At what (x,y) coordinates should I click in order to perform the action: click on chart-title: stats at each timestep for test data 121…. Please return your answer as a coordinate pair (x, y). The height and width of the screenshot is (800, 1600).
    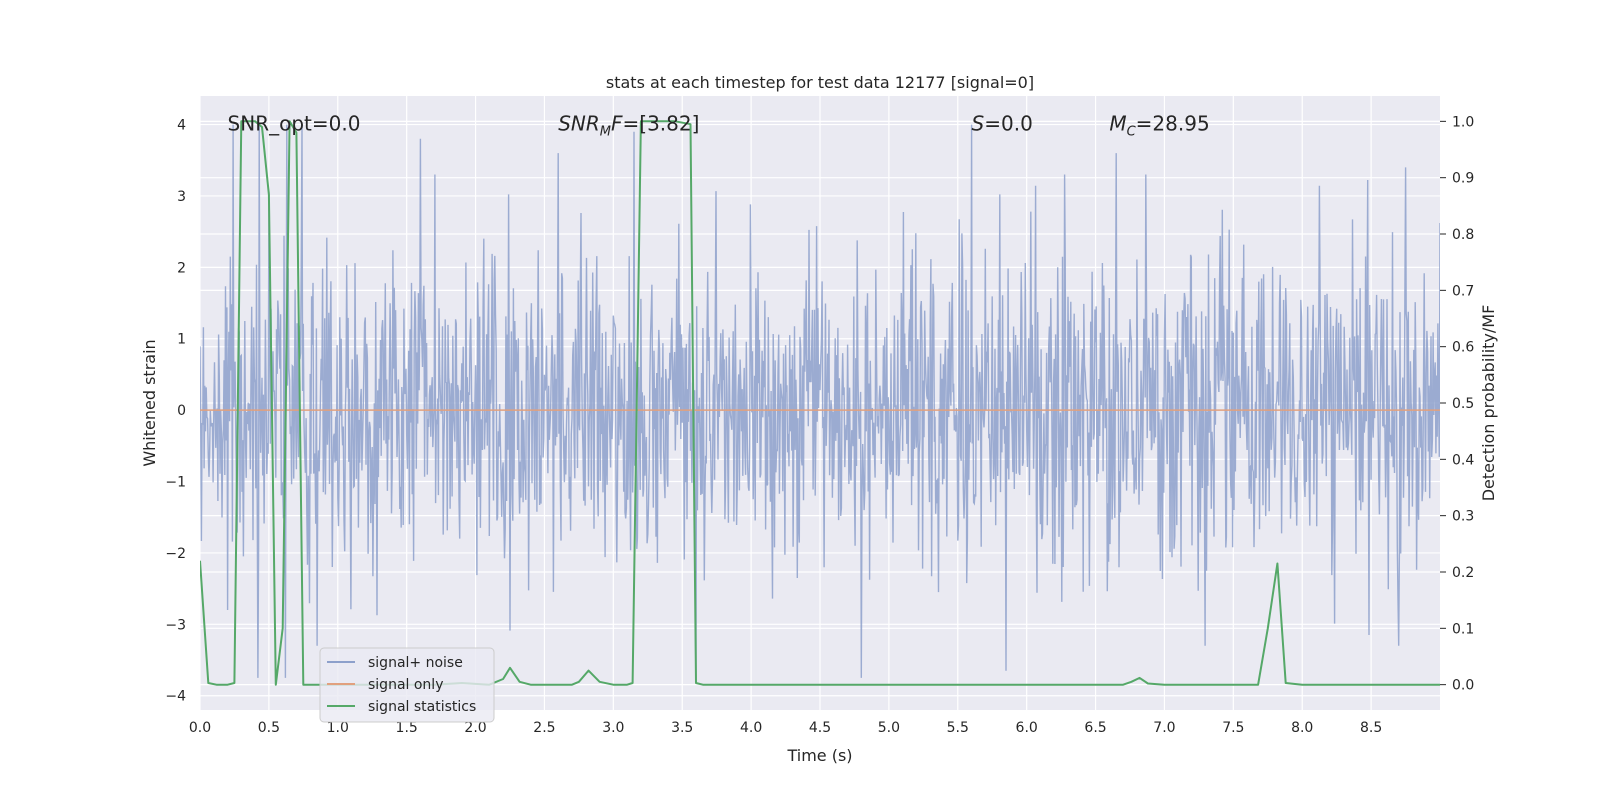
    Looking at the image, I should click on (820, 82).